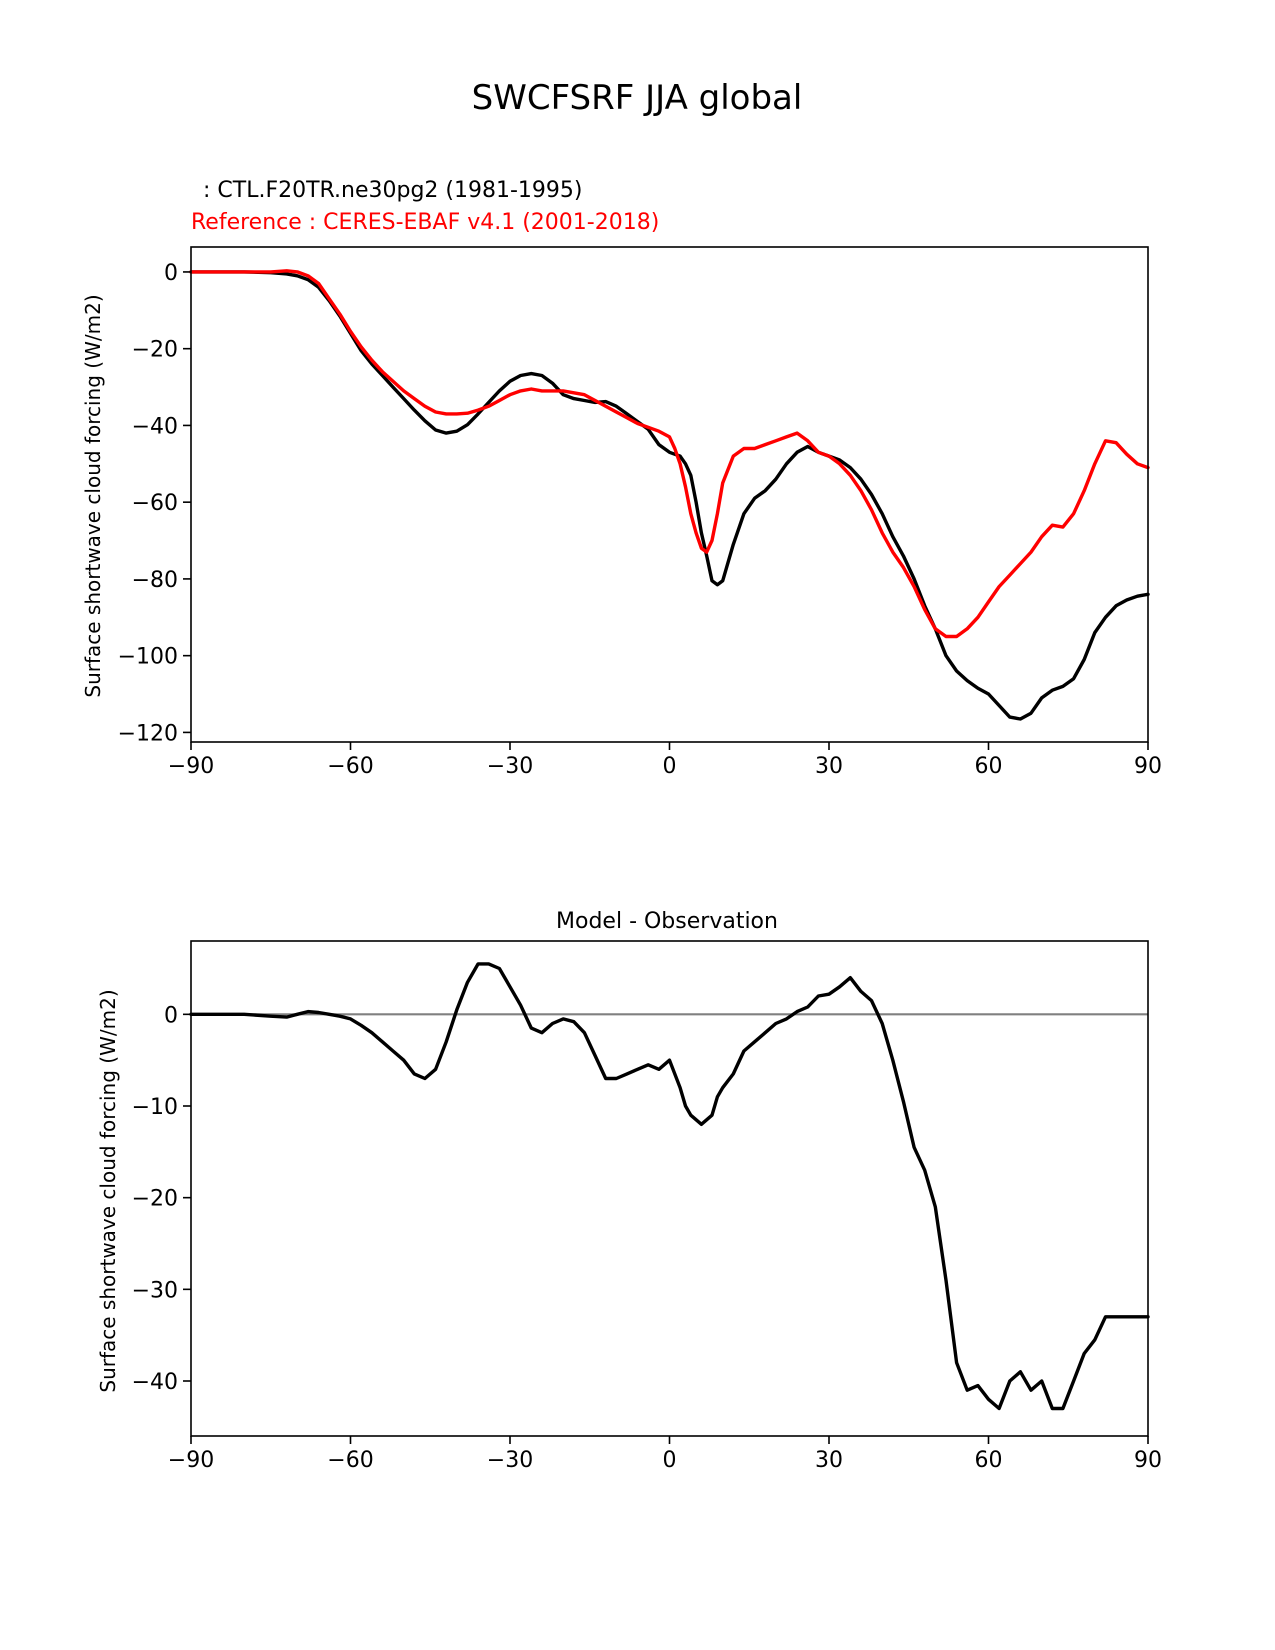  What do you see at coordinates (350, 1460) in the screenshot?
I see `bottom-x-tick-label: −60` at bounding box center [350, 1460].